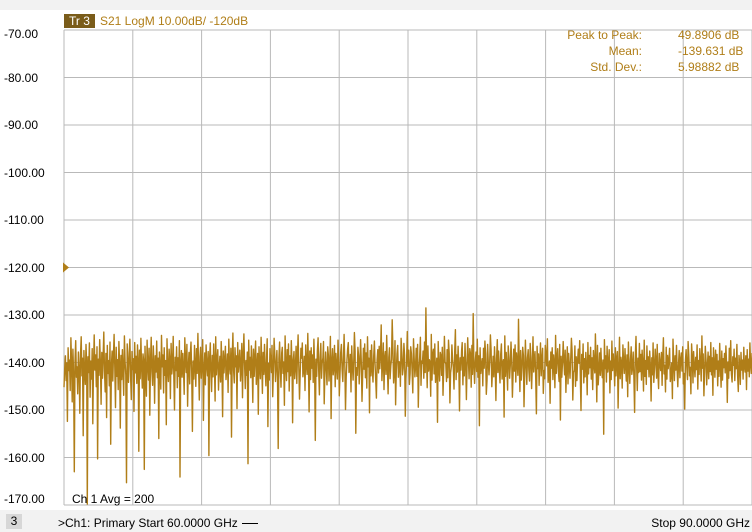  What do you see at coordinates (24, 220) in the screenshot?
I see `y-tick-label: -110.00` at bounding box center [24, 220].